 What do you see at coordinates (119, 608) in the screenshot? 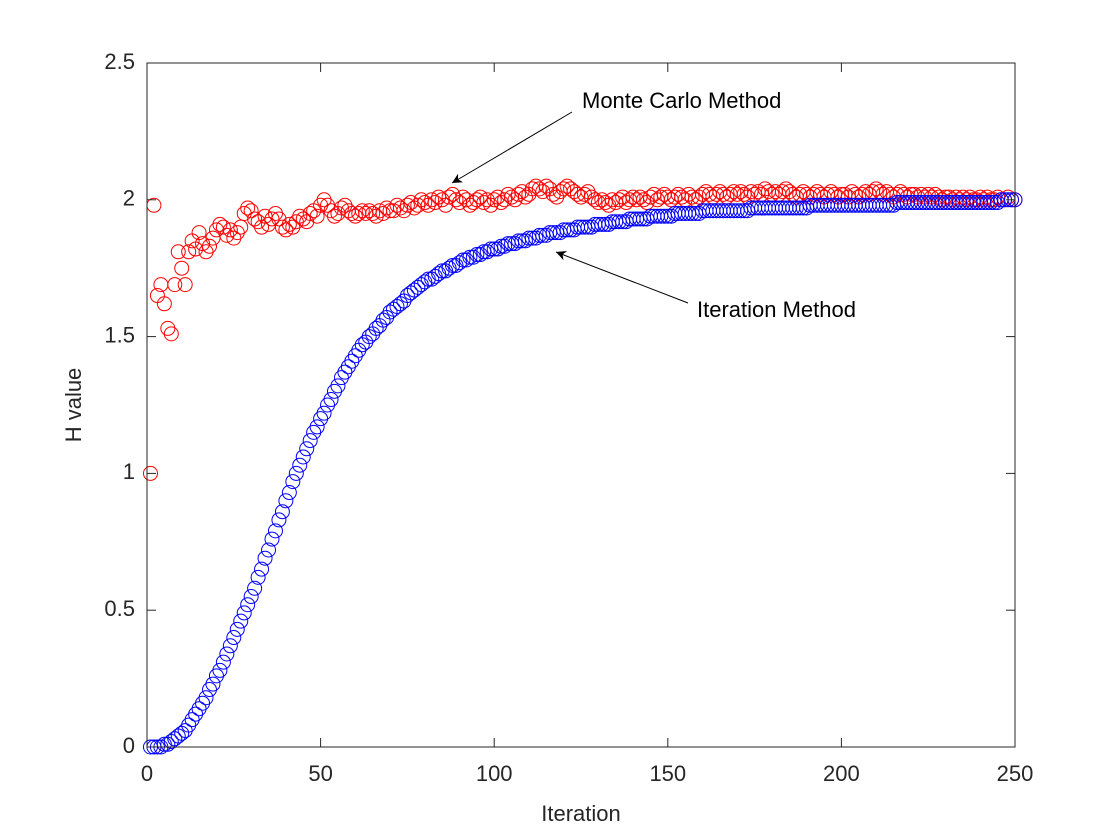
I see `y-tick-label: 0.5` at bounding box center [119, 608].